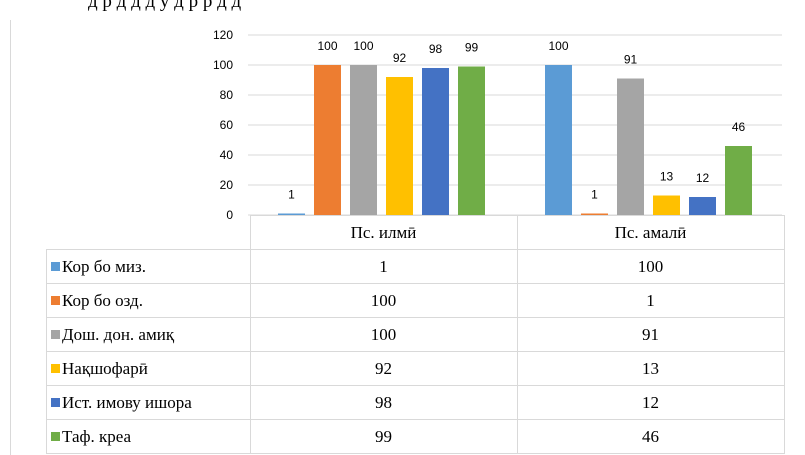  I want to click on y-tick-label: 0, so click(229, 215).